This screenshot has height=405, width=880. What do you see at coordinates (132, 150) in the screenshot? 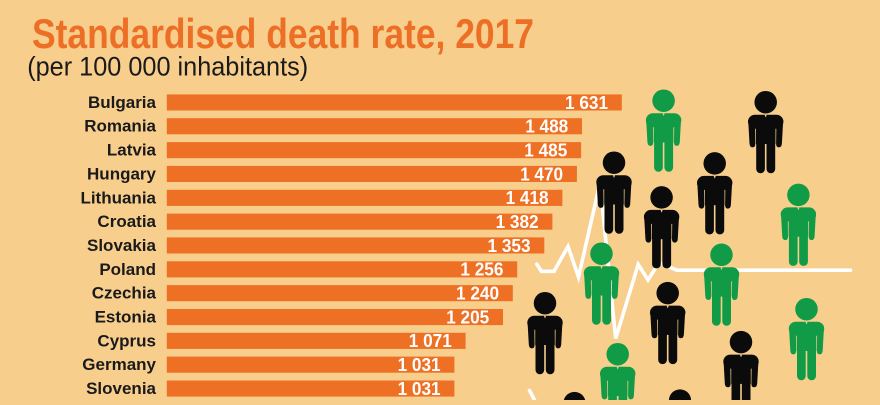
I see `svg-text: Latvia` at bounding box center [132, 150].